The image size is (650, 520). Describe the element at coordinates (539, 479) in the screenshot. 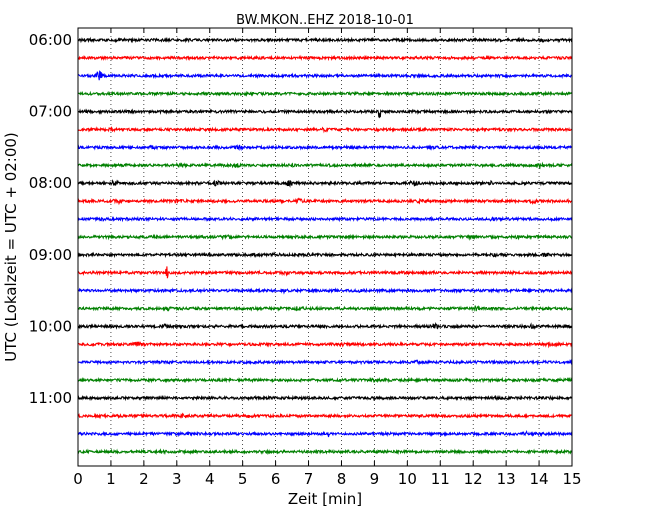

I see `x-tick-label: 14` at that location.